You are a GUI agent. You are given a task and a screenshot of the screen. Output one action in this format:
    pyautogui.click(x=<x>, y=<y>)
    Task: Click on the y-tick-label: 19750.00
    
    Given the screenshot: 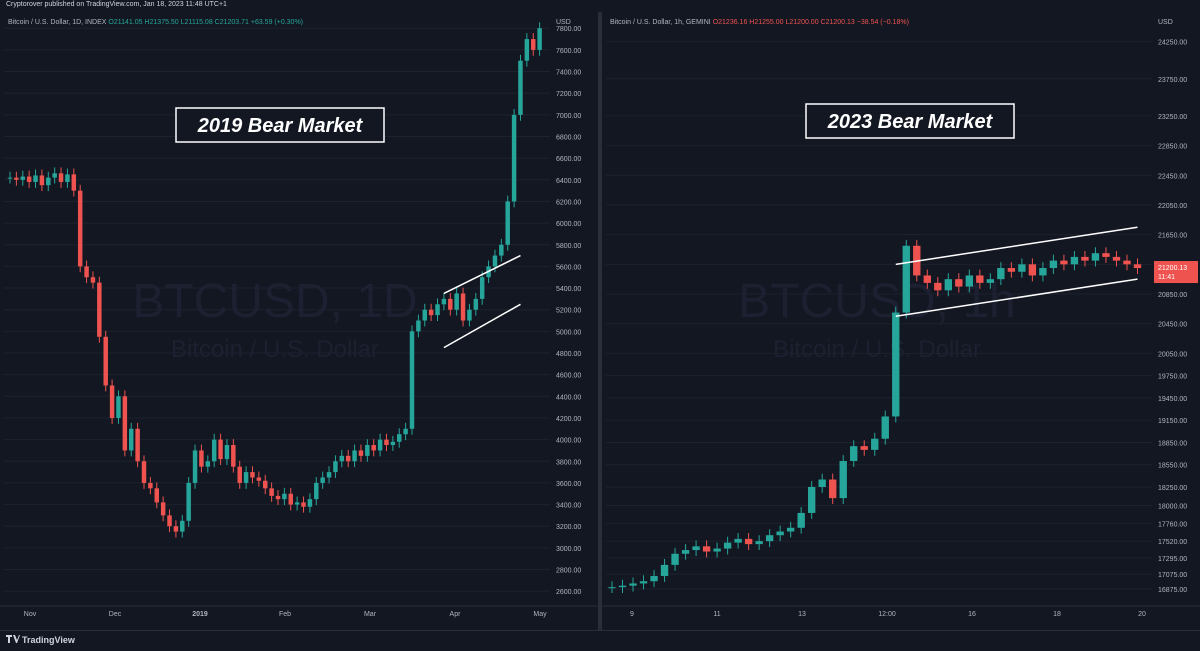 What is the action you would take?
    pyautogui.click(x=1172, y=377)
    